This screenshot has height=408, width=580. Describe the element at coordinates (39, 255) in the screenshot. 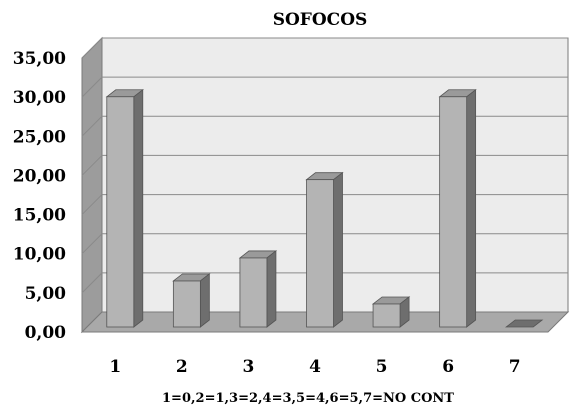

I see `y-tick-label: 10,00` at that location.